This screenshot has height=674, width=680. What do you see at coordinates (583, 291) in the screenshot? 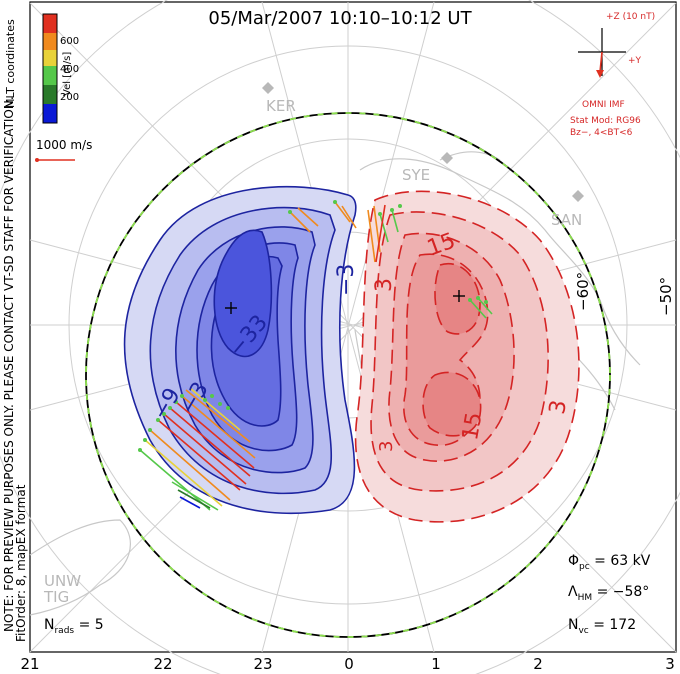
I see `lat-label-60: −60°` at bounding box center [583, 291].